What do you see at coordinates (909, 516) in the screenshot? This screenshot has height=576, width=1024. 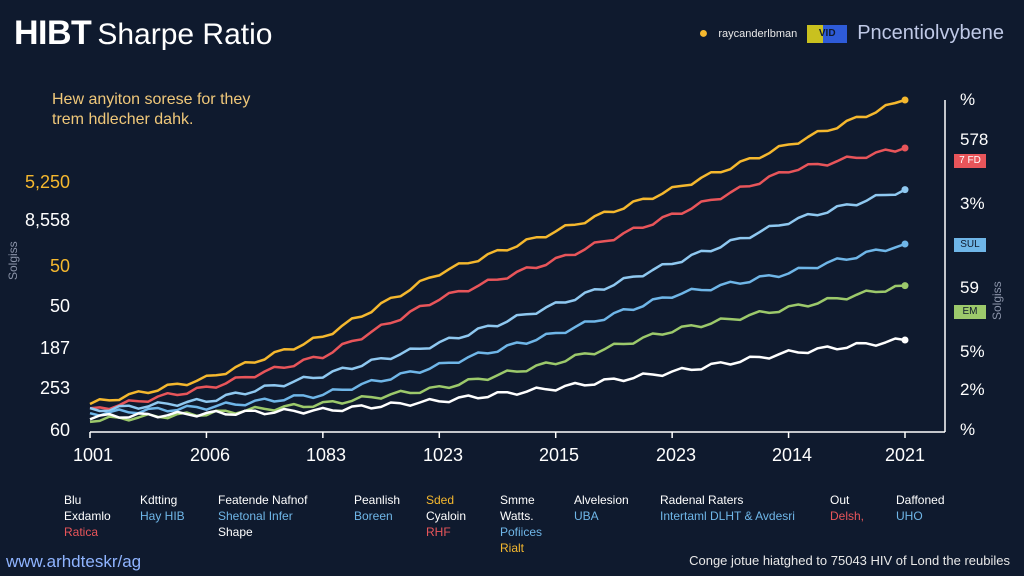 I see `legend-text: UHO` at bounding box center [909, 516].